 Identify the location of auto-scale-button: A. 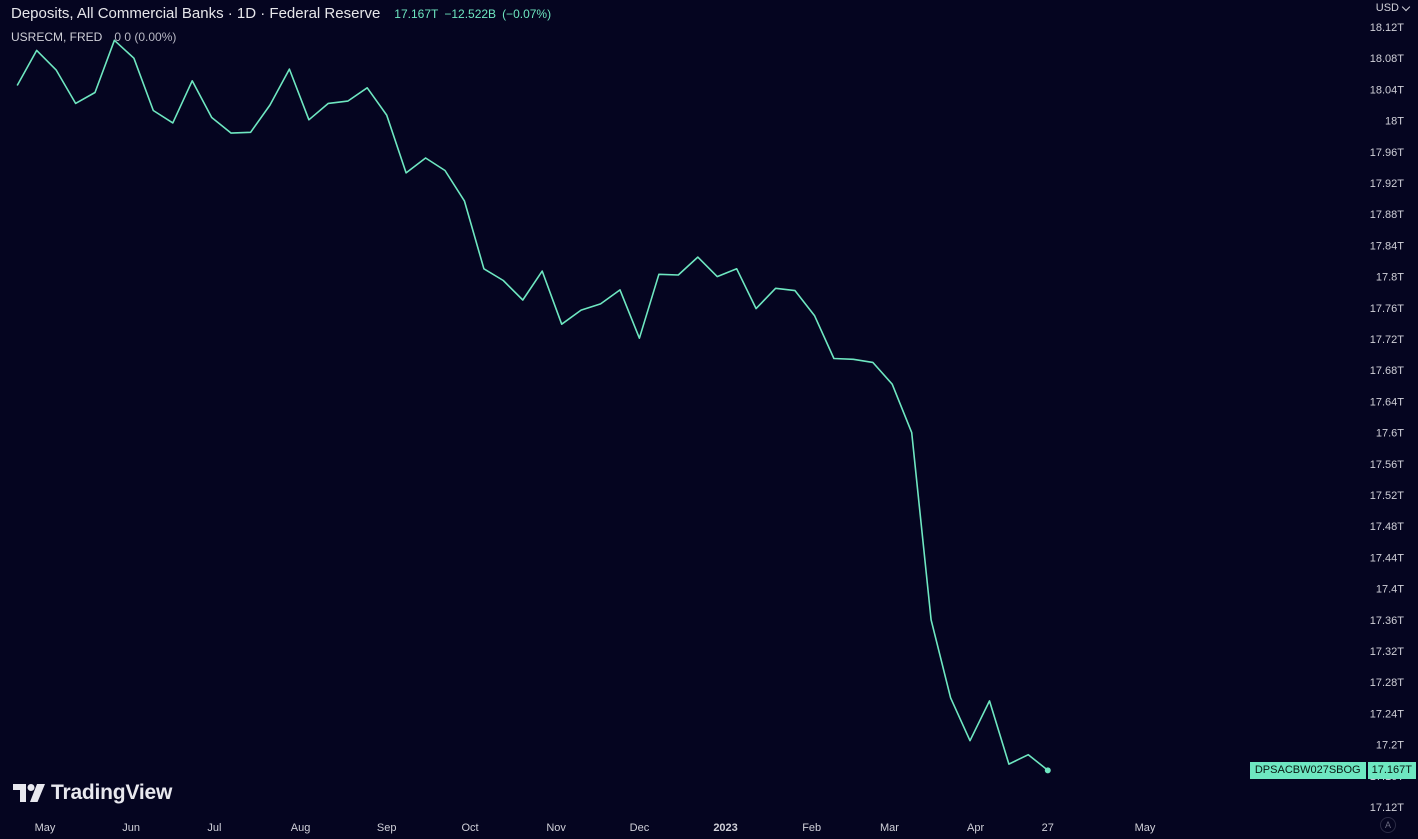
(1388, 825).